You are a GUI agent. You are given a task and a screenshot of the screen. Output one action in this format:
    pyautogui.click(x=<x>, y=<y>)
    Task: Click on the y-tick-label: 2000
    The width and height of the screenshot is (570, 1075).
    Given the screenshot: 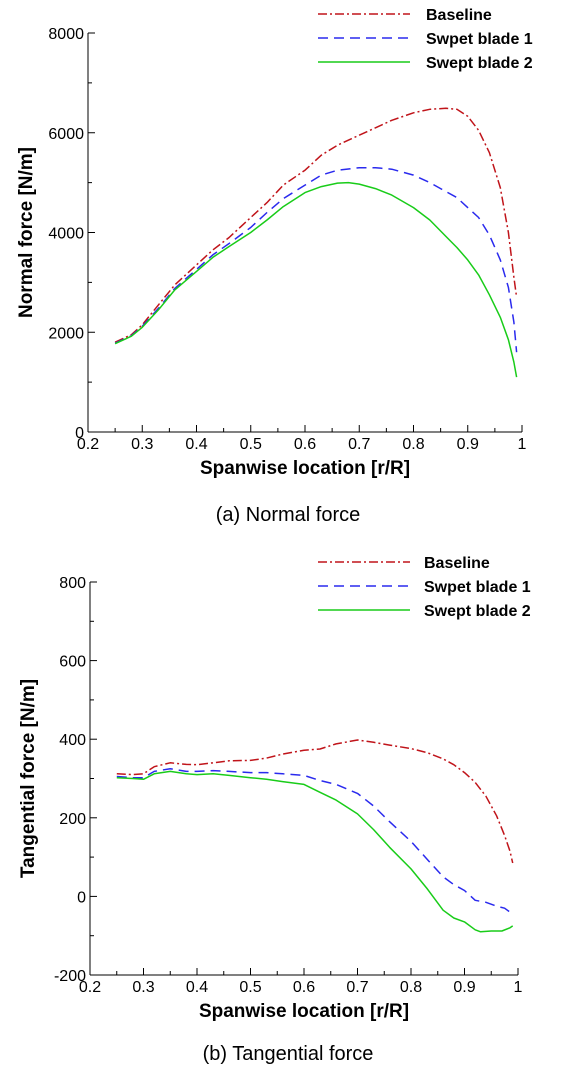 What is the action you would take?
    pyautogui.click(x=66, y=333)
    